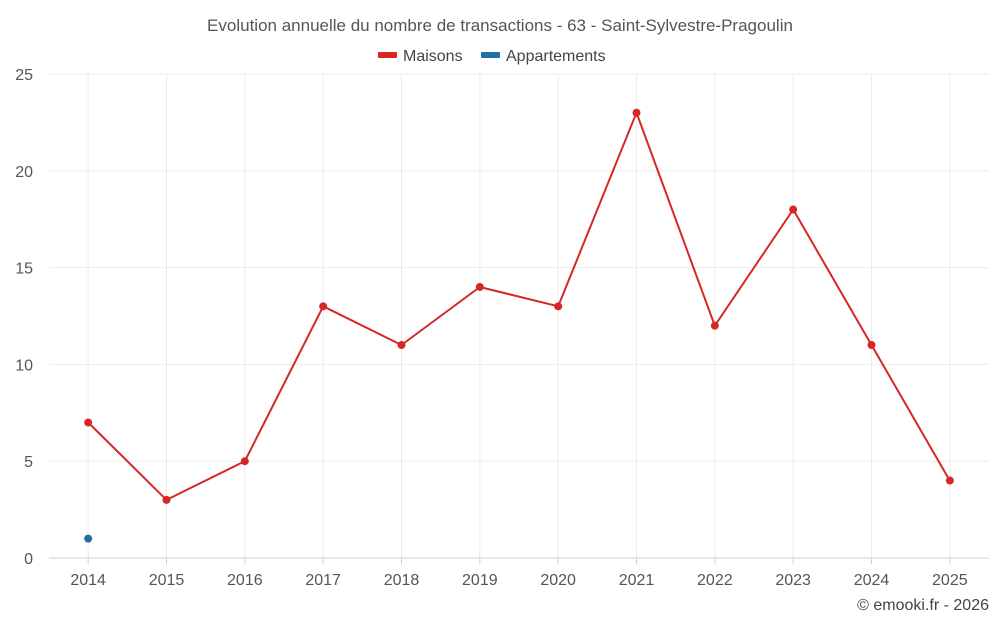  Describe the element at coordinates (24, 269) in the screenshot. I see `y-tick-label: 15` at that location.